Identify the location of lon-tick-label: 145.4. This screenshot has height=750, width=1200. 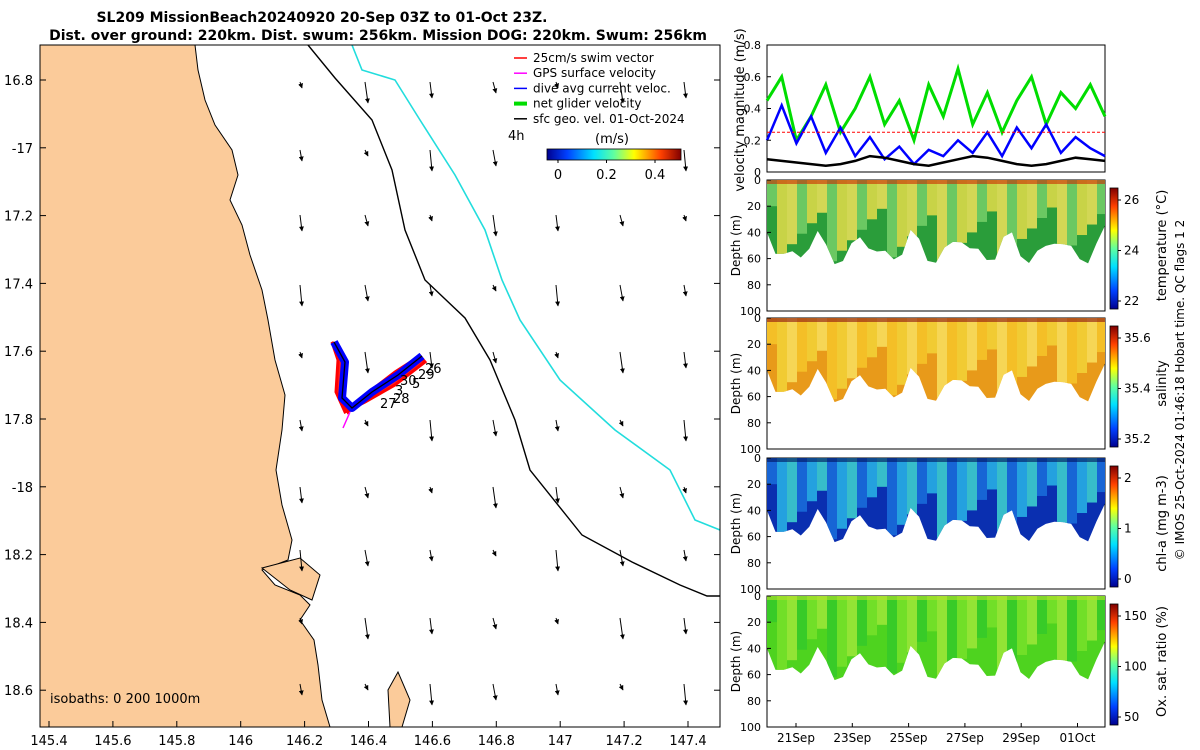
(48, 741).